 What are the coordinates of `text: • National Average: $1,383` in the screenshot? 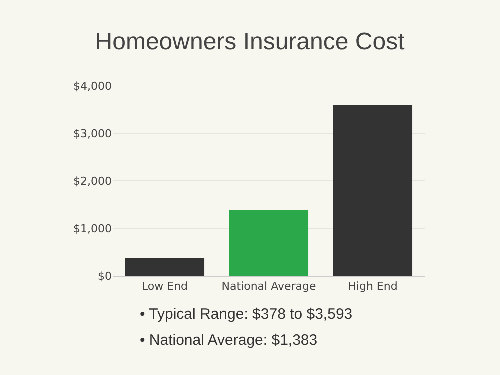 It's located at (229, 340).